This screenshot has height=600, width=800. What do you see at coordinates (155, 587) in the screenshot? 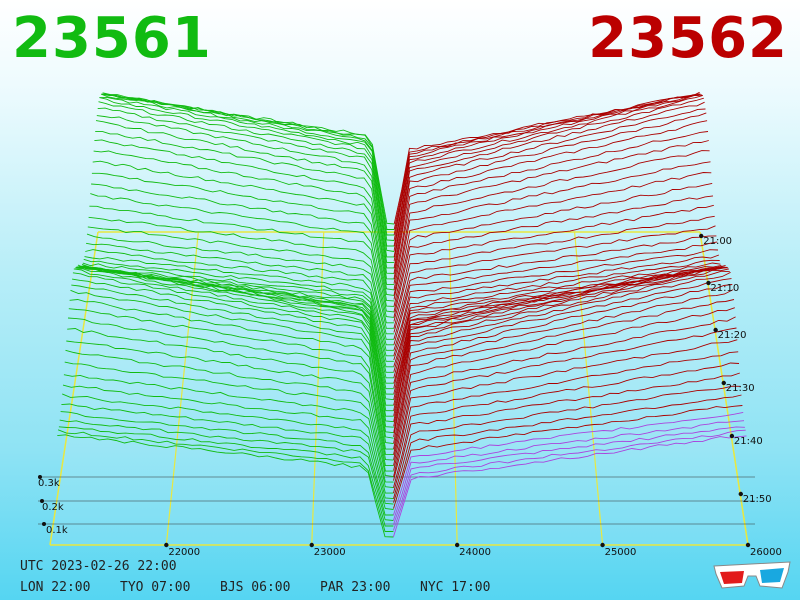
I see `zone-tyo: TYO 07:00` at bounding box center [155, 587].